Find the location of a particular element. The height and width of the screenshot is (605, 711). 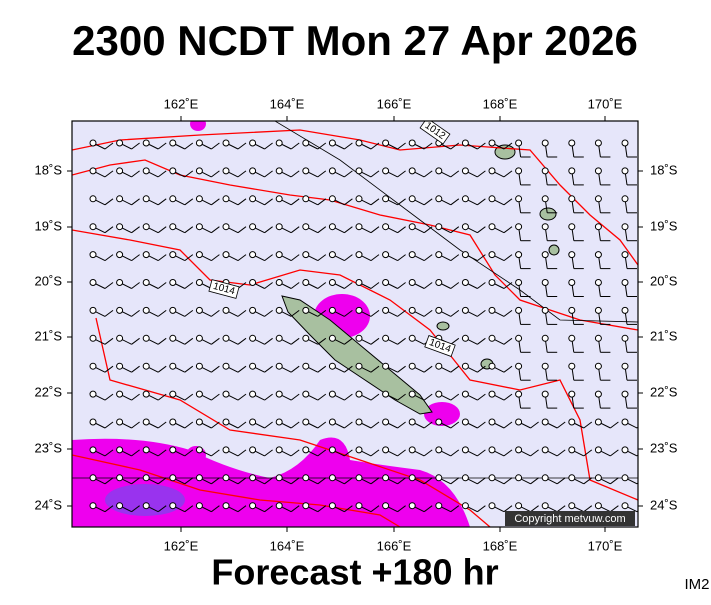

title: 2300 NCDT Mon 27 Apr 2026 is located at coordinates (355, 40).